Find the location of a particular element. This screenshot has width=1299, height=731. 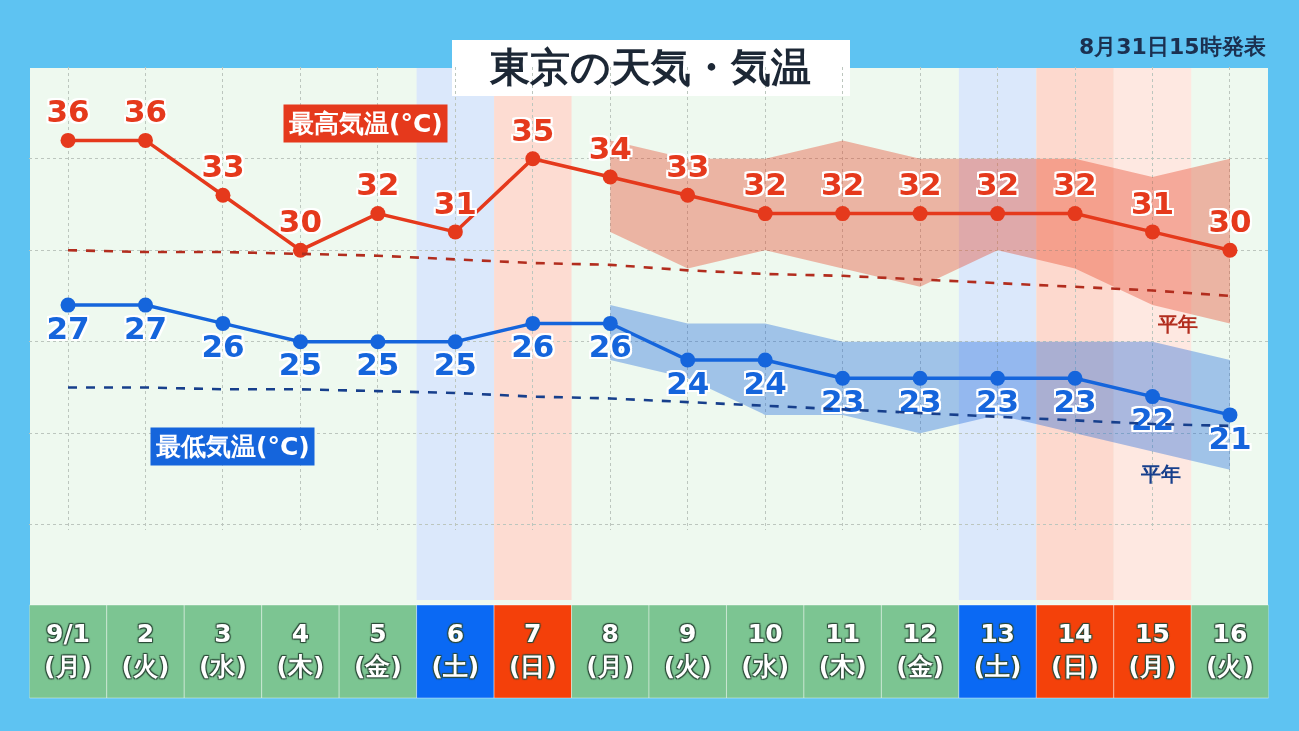

data-label: 35 is located at coordinates (533, 129).